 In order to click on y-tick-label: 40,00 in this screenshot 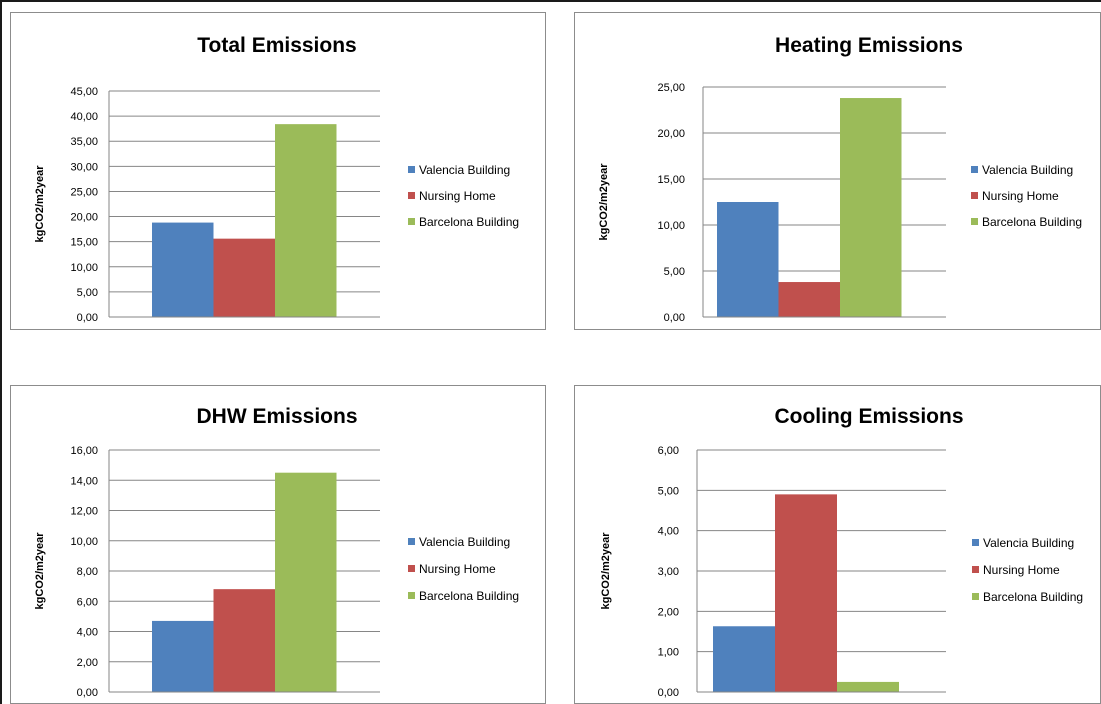, I will do `click(84, 117)`.